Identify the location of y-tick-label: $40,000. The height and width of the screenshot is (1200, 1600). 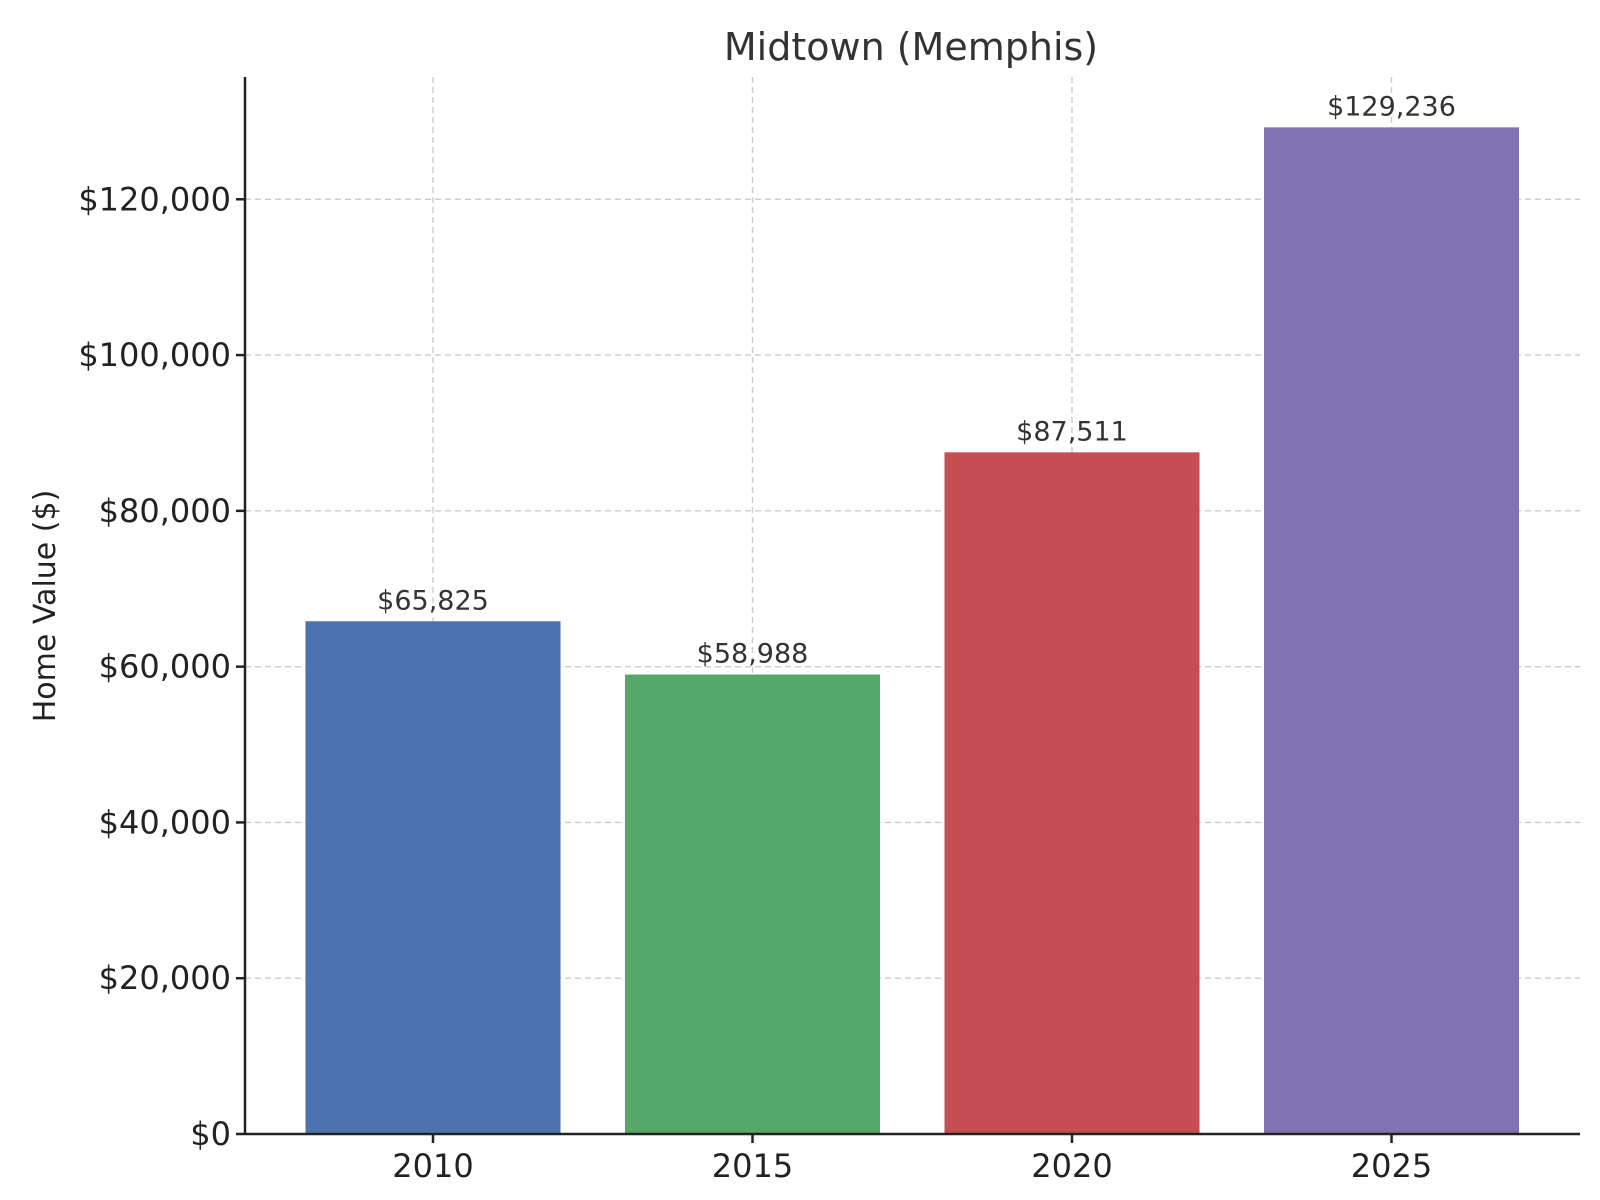
(165, 822).